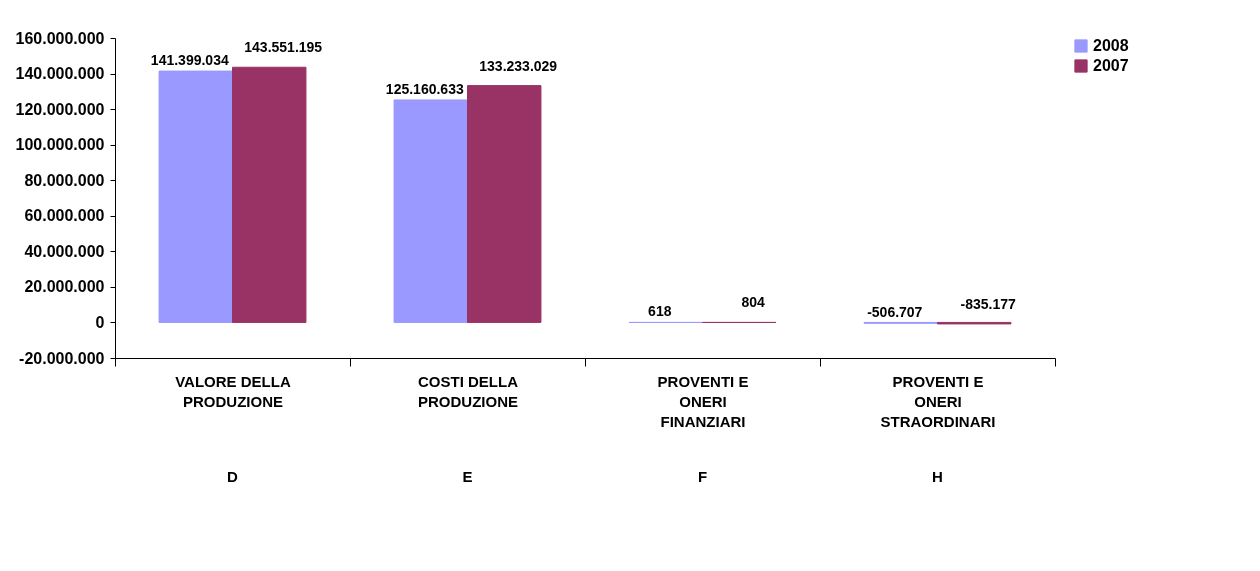 The image size is (1260, 571). What do you see at coordinates (60, 109) in the screenshot?
I see `y-tick-label: 120.000.000` at bounding box center [60, 109].